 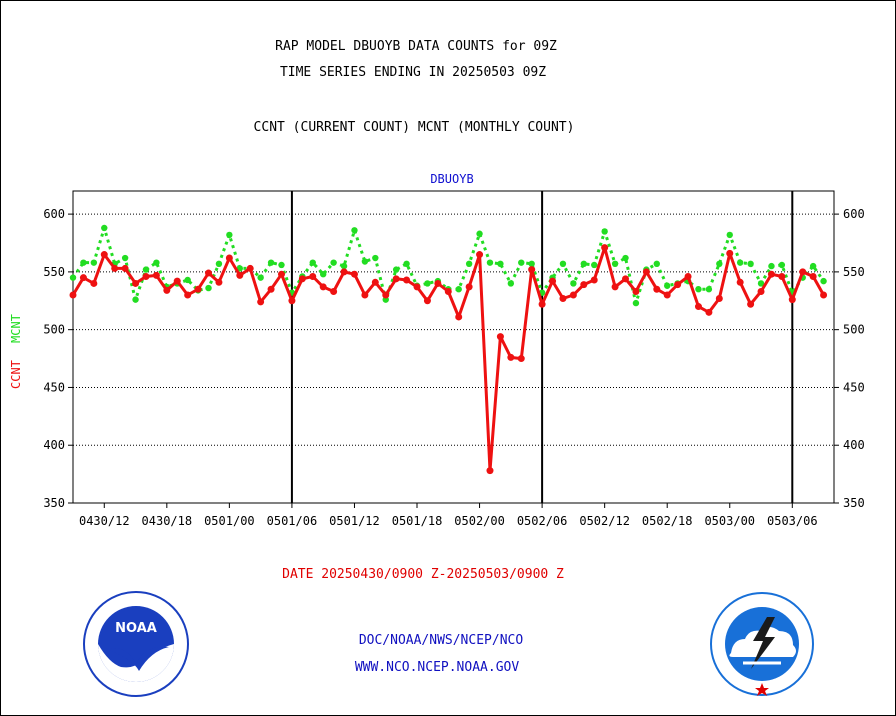 What do you see at coordinates (104, 521) in the screenshot?
I see `x-tick-label: 0430/12` at bounding box center [104, 521].